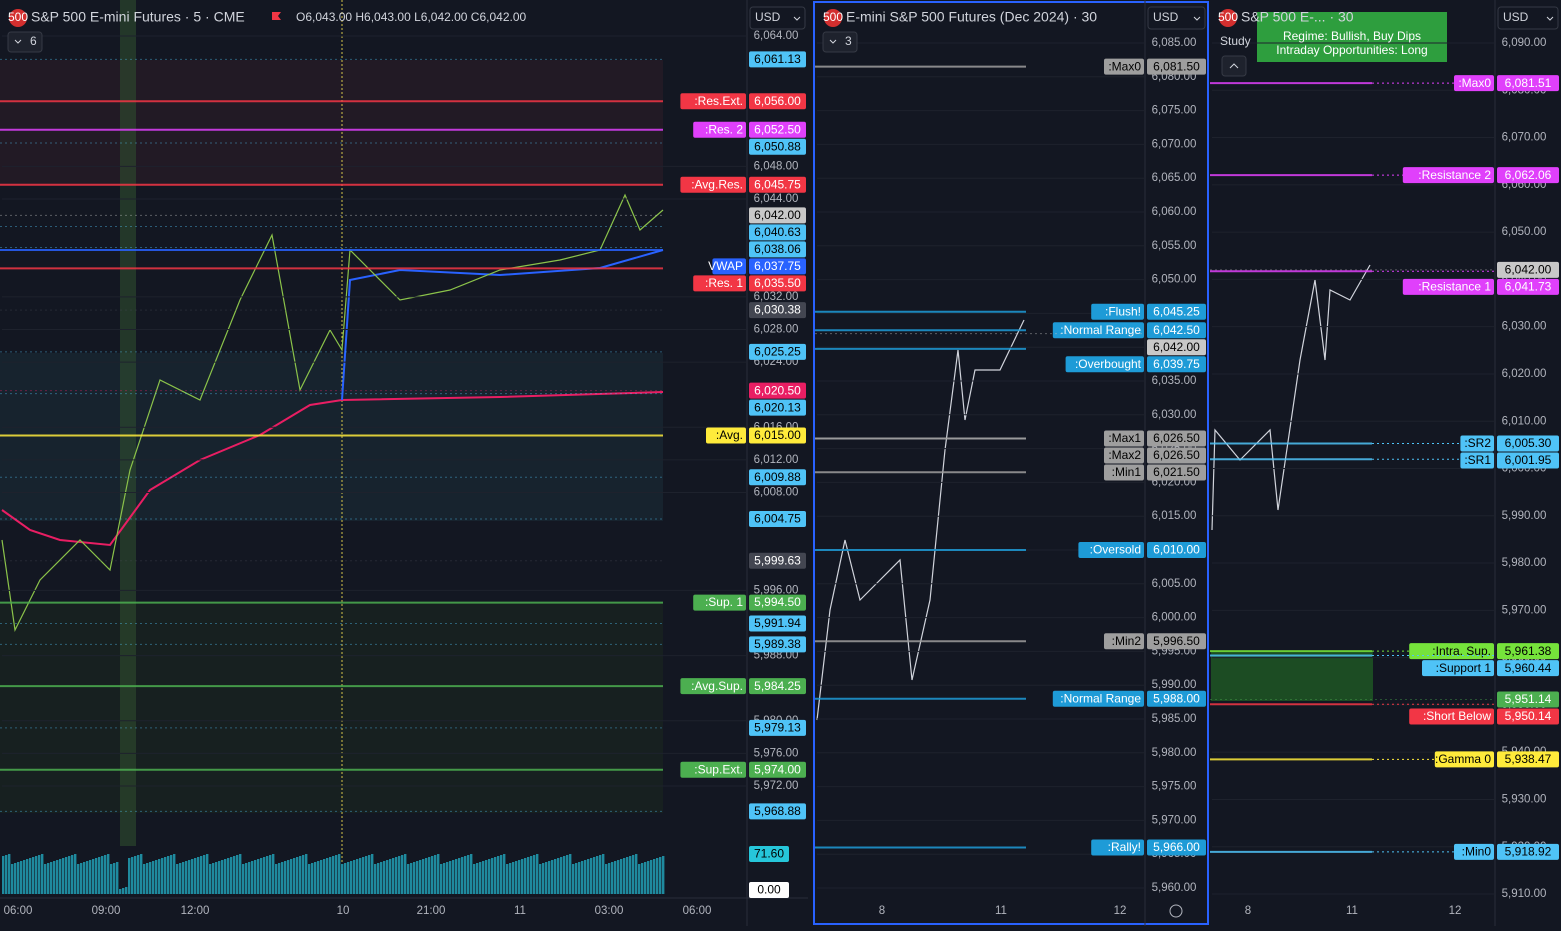  Describe the element at coordinates (1454, 175) in the screenshot. I see `level-label: :Resistance 2` at that location.